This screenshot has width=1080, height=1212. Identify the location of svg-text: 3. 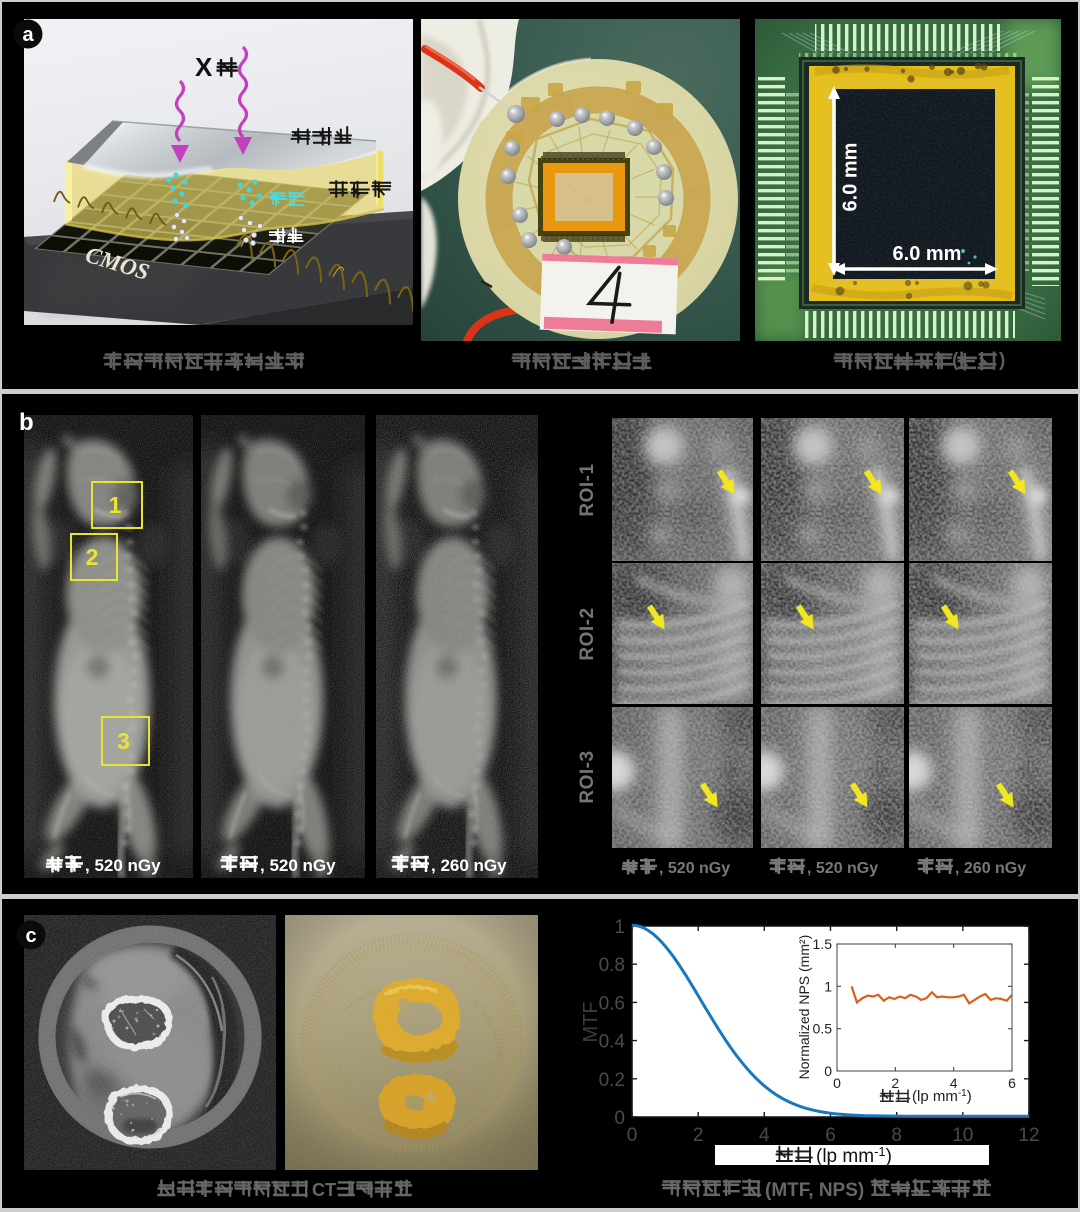
(123, 741).